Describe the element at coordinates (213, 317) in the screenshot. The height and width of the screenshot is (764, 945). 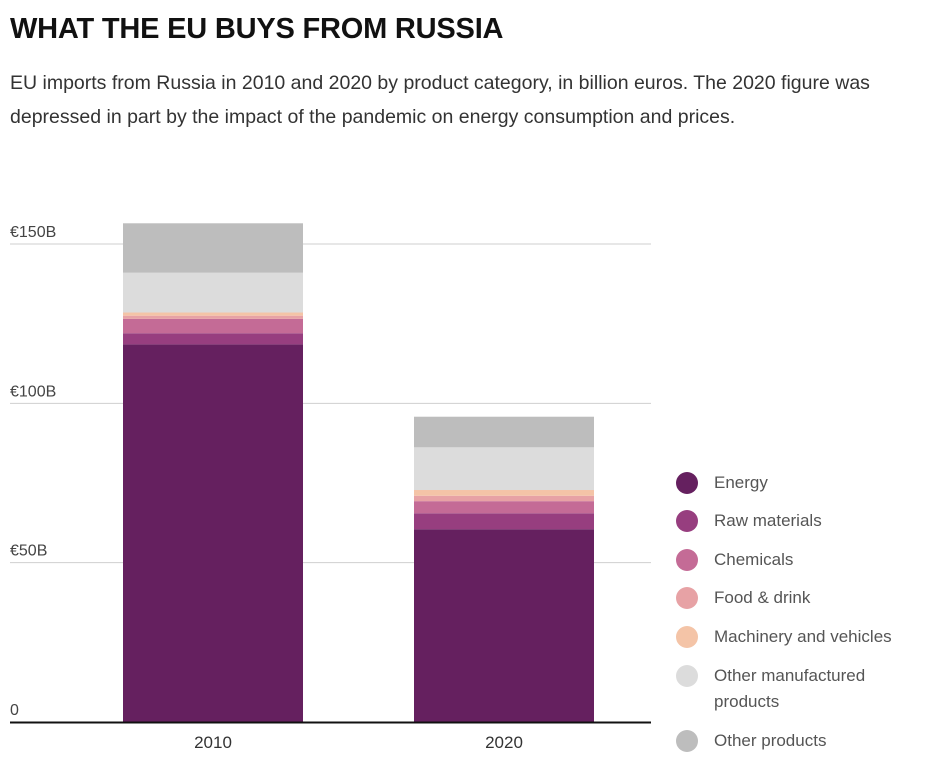
I see `bar-segment-2010-food-drink` at that location.